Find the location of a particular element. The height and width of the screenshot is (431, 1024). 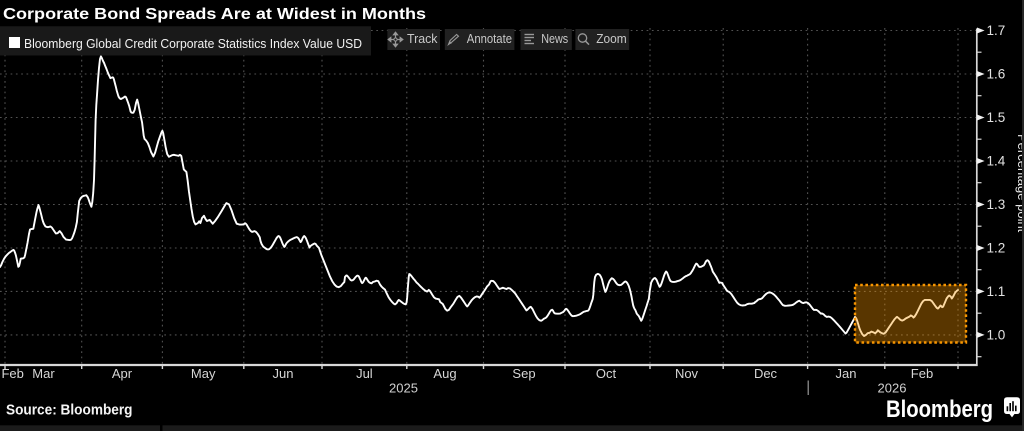

svg-text: 1.4 is located at coordinates (996, 161).